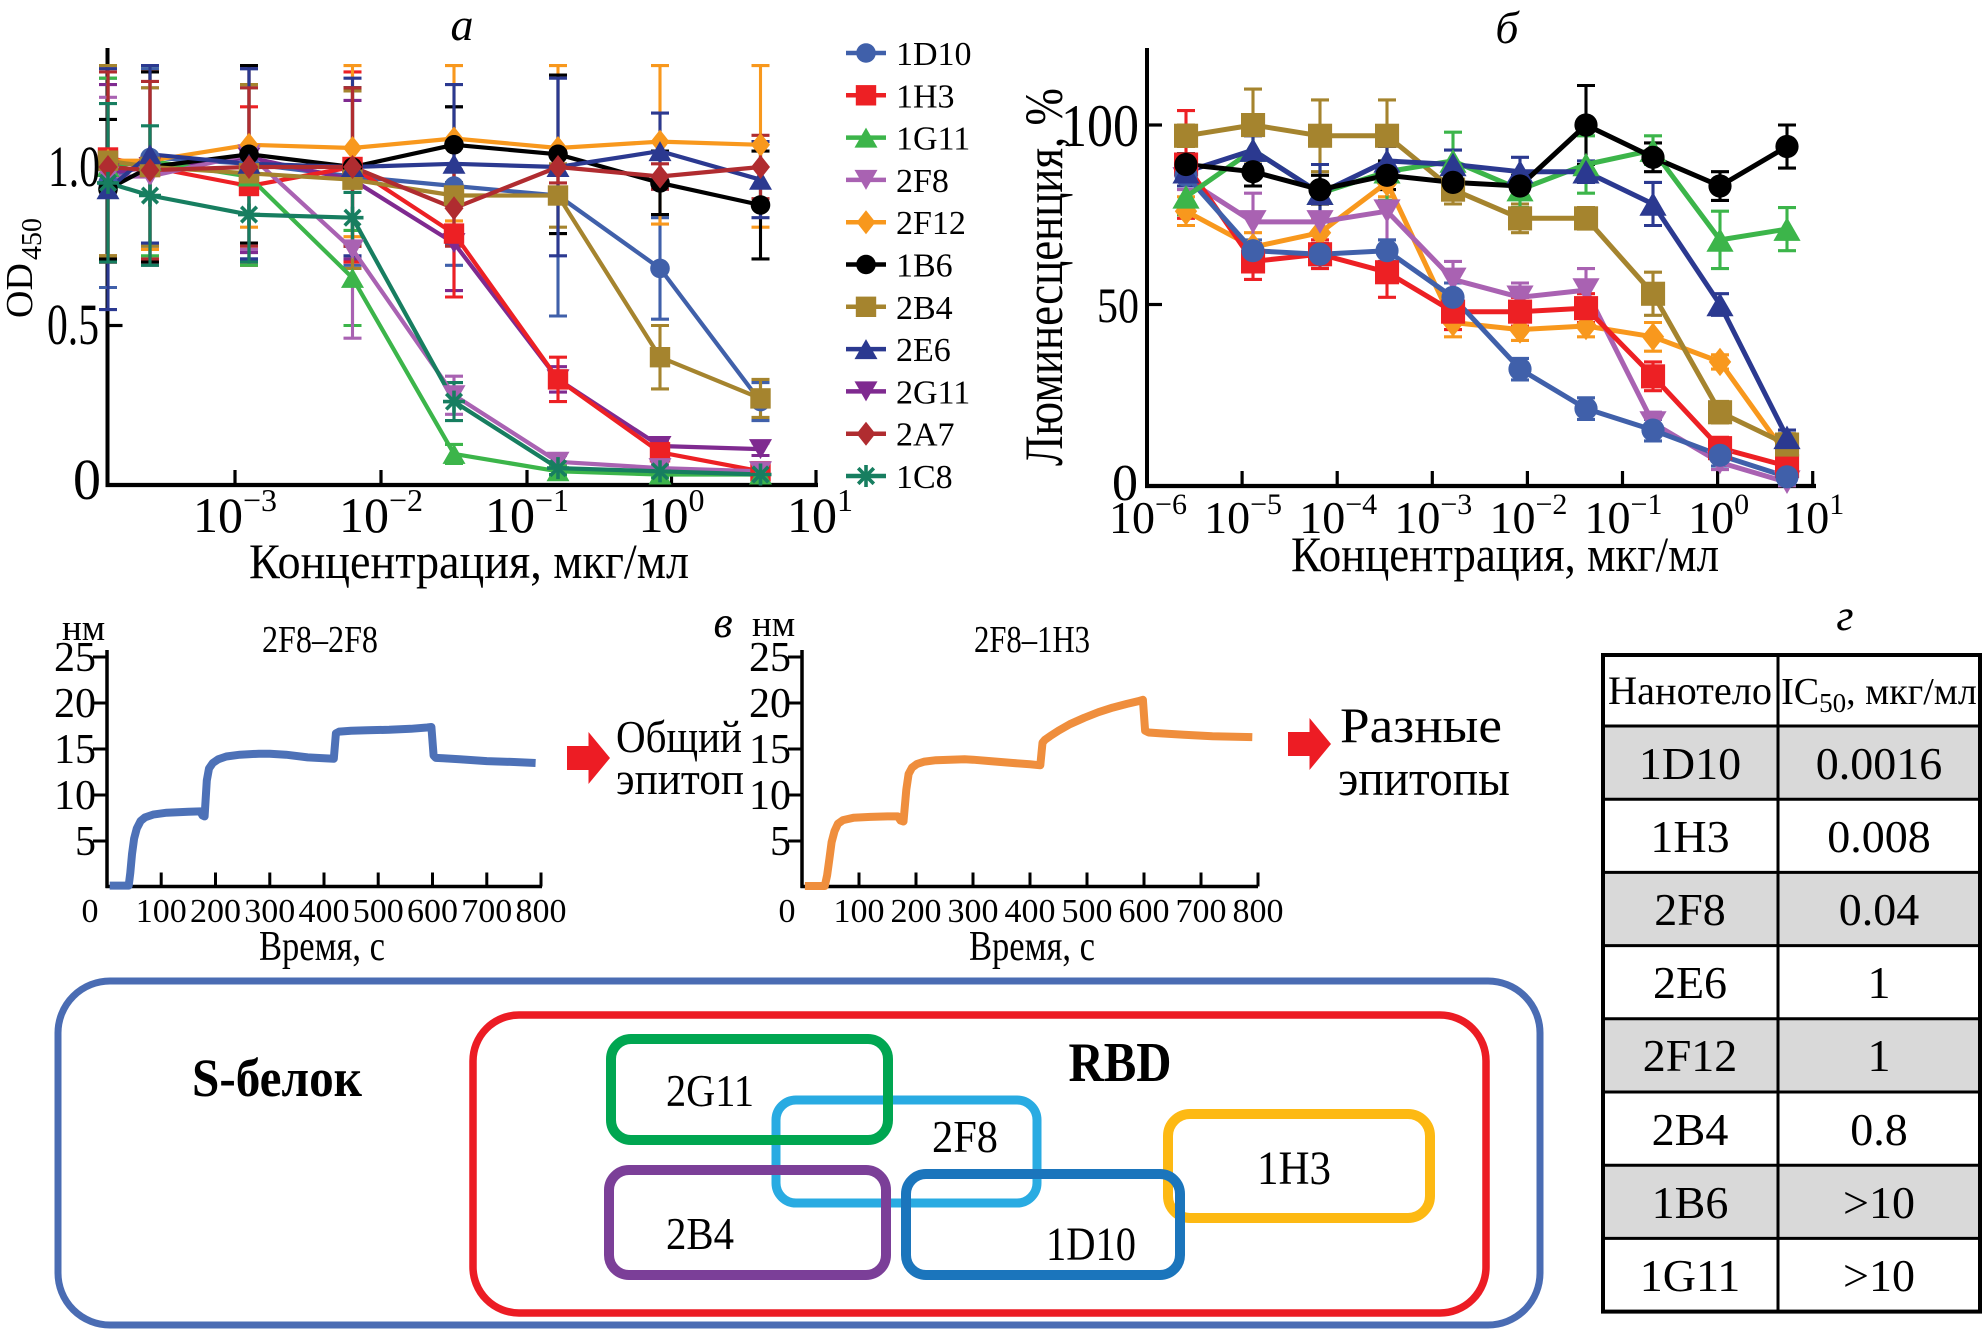 This screenshot has width=1983, height=1330. I want to click on svg-text: в, so click(722, 622).